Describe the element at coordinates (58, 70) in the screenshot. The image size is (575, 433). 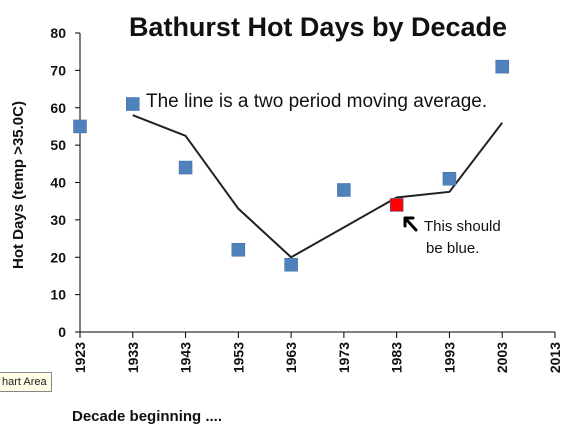
I see `y-tick-label: 70` at that location.